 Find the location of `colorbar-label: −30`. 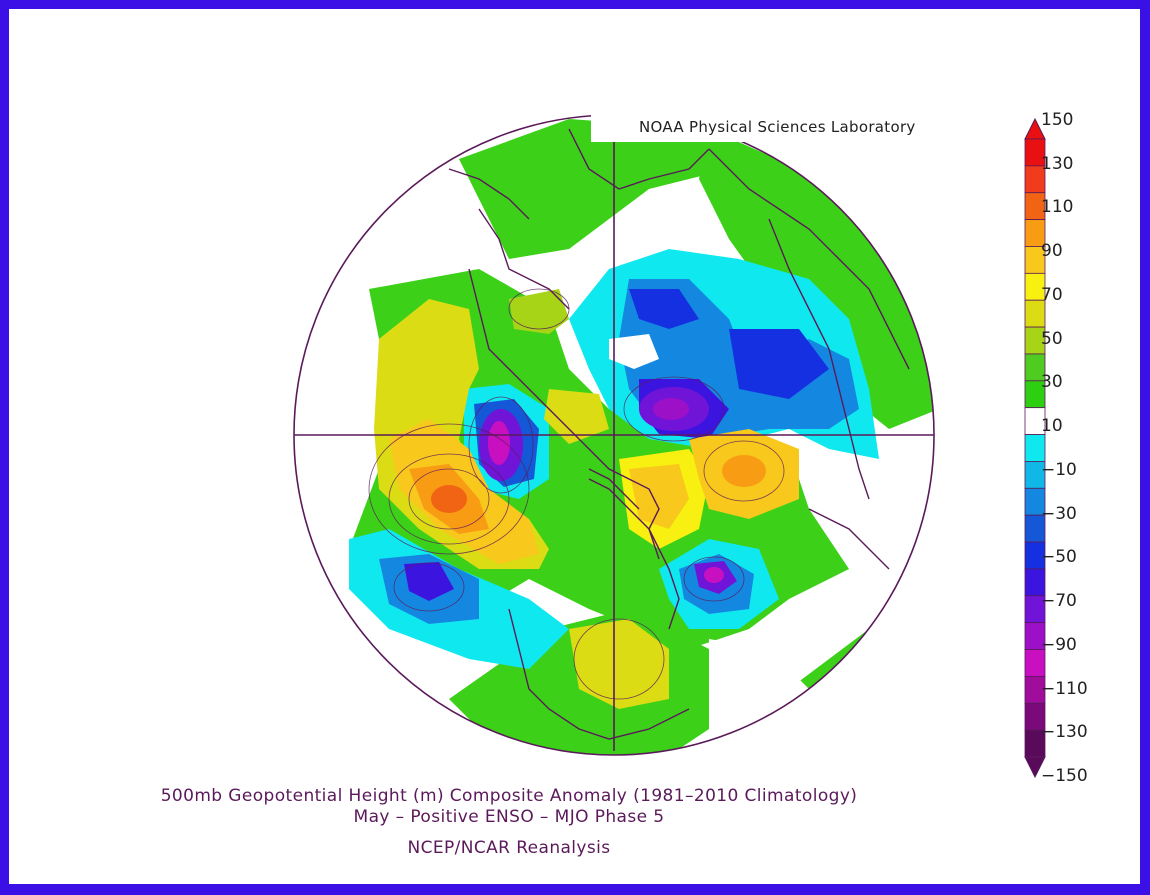

colorbar-label: −30 is located at coordinates (1059, 513).